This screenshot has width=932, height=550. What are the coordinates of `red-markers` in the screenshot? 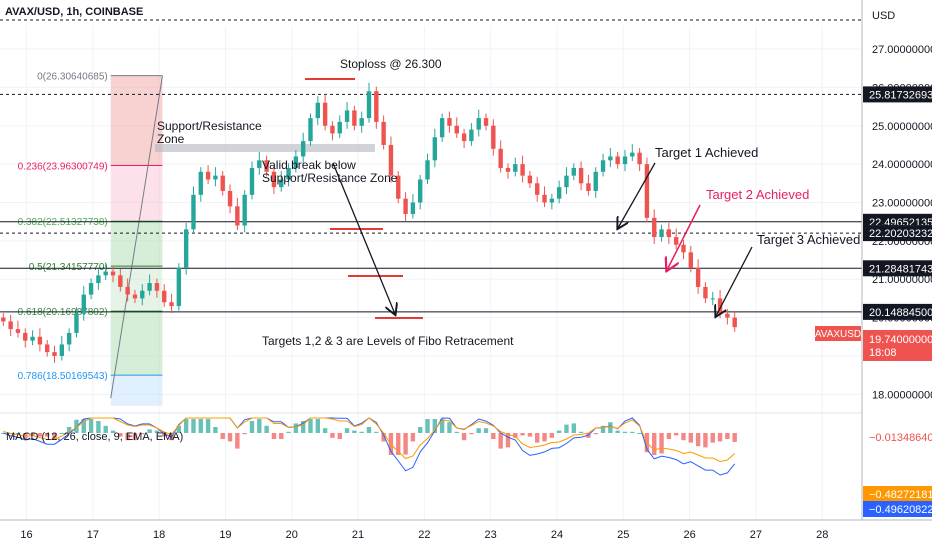 It's located at (364, 198).